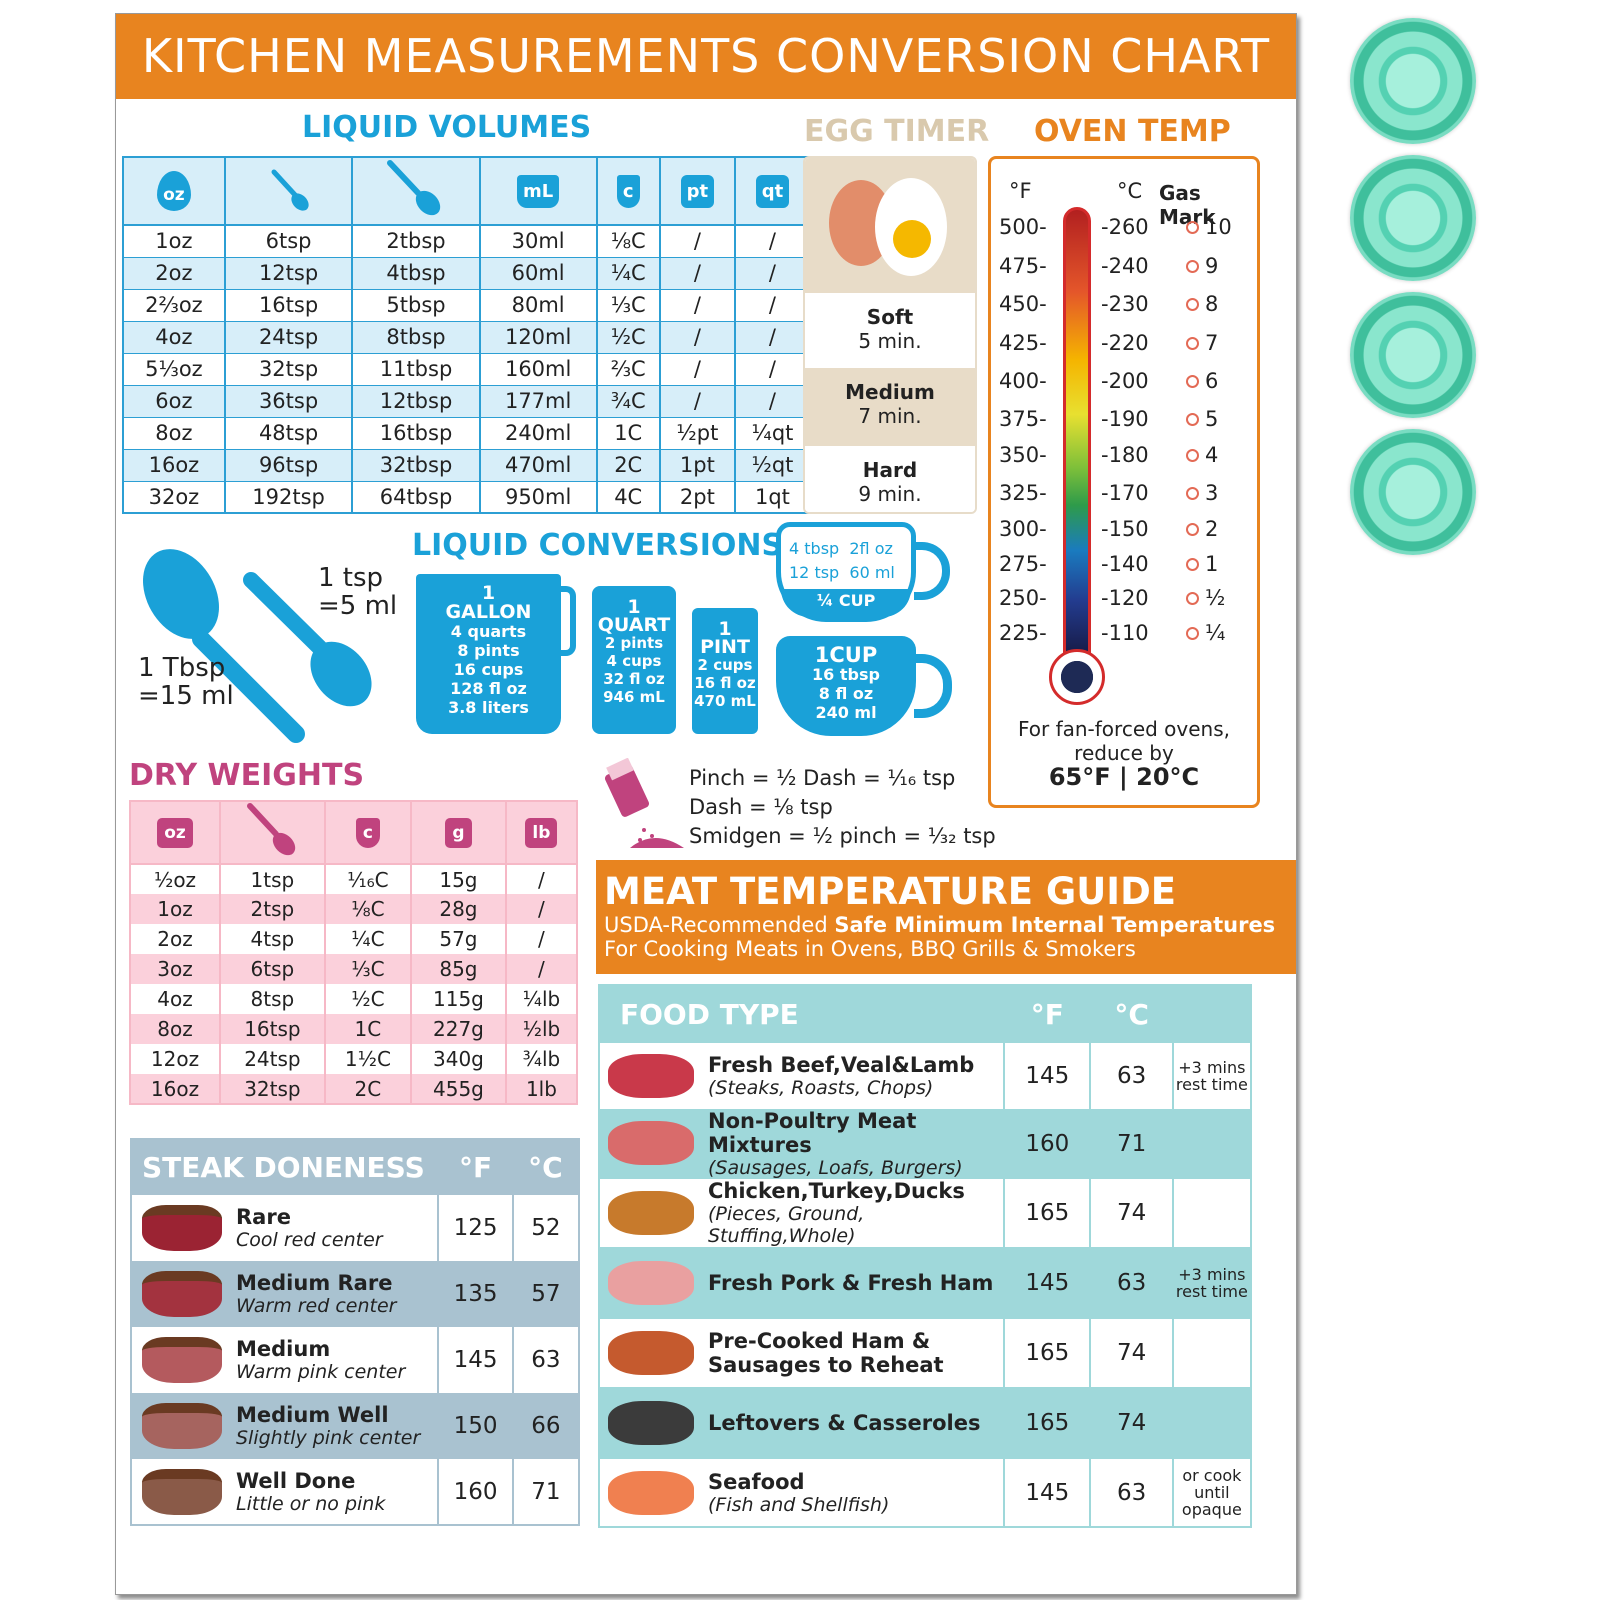  Describe the element at coordinates (1023, 598) in the screenshot. I see `oven-f-value: 250-` at that location.